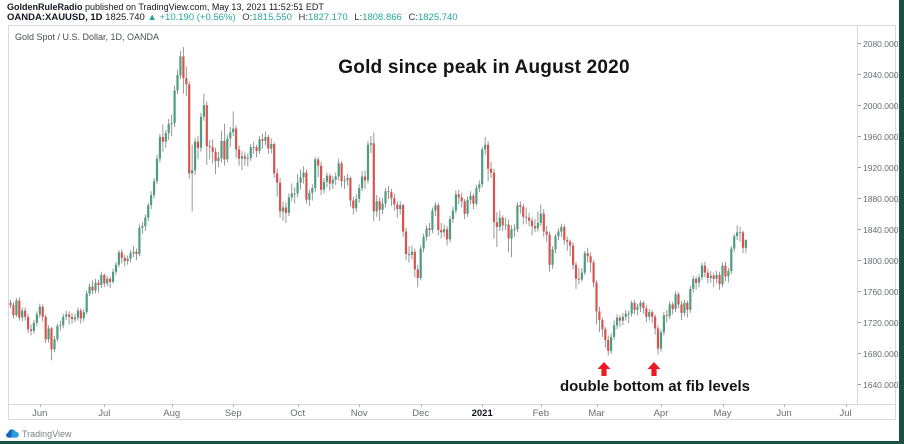 The image size is (904, 444). I want to click on close-value: 1825.740, so click(437, 17).